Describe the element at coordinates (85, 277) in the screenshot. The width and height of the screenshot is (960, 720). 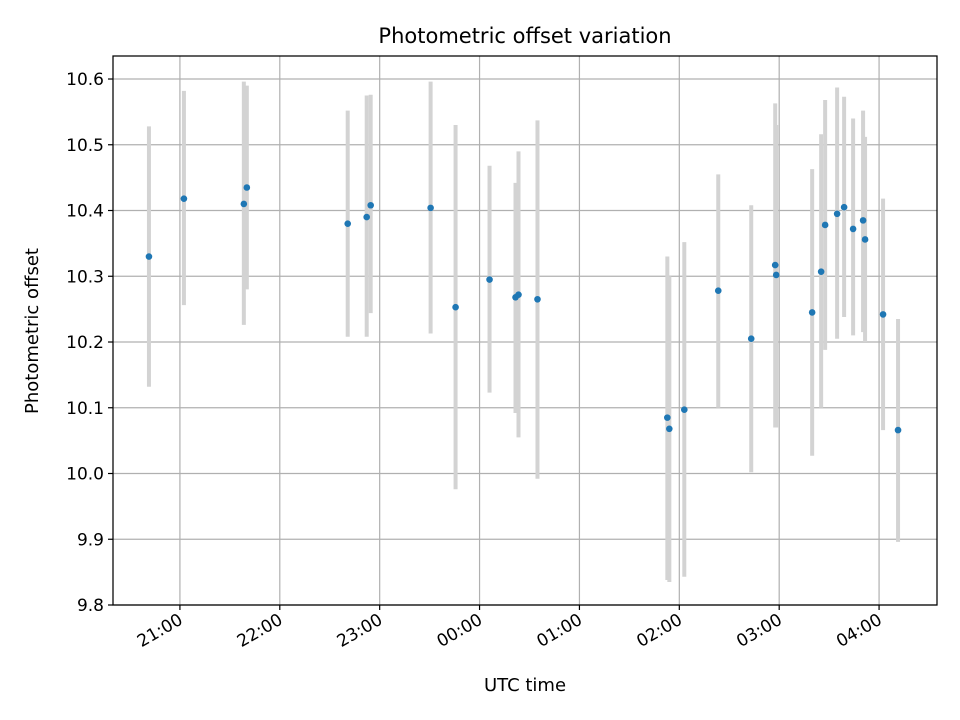
I see `y-tick-label: 10.3` at that location.